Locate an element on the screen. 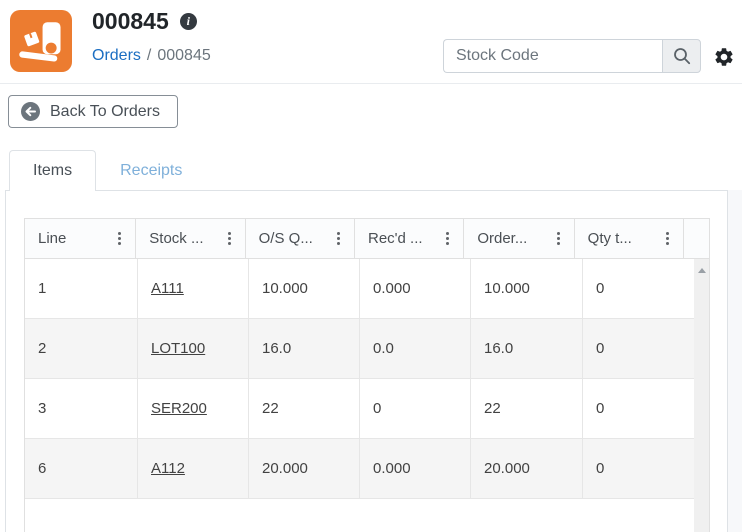 The image size is (742, 532). tab-receipts-label: Receipts is located at coordinates (151, 170).